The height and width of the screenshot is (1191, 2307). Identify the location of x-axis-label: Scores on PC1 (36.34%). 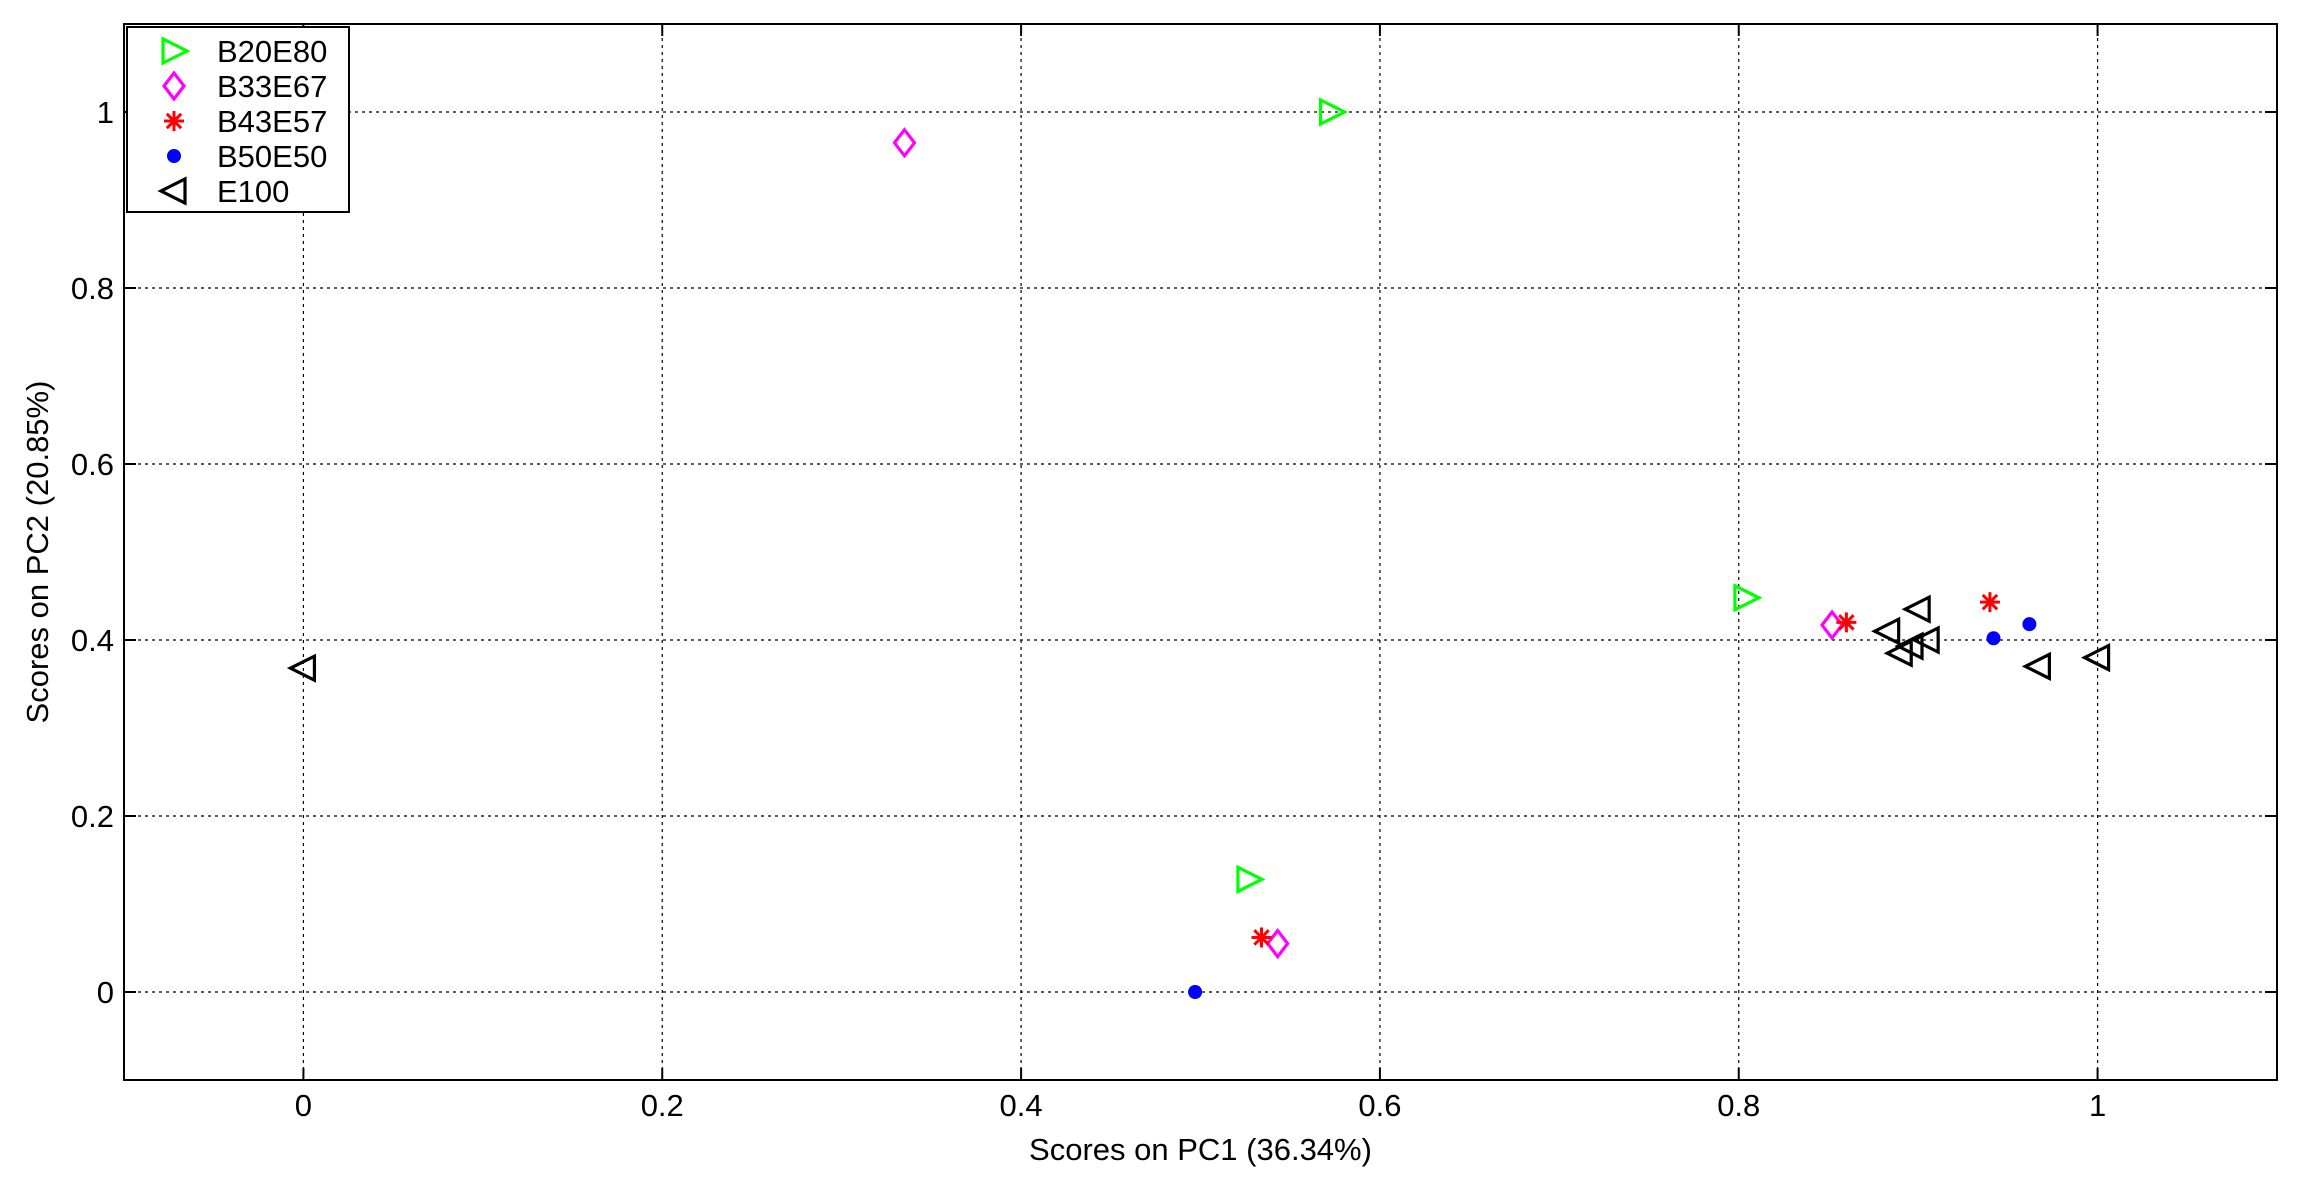
(1200, 1149).